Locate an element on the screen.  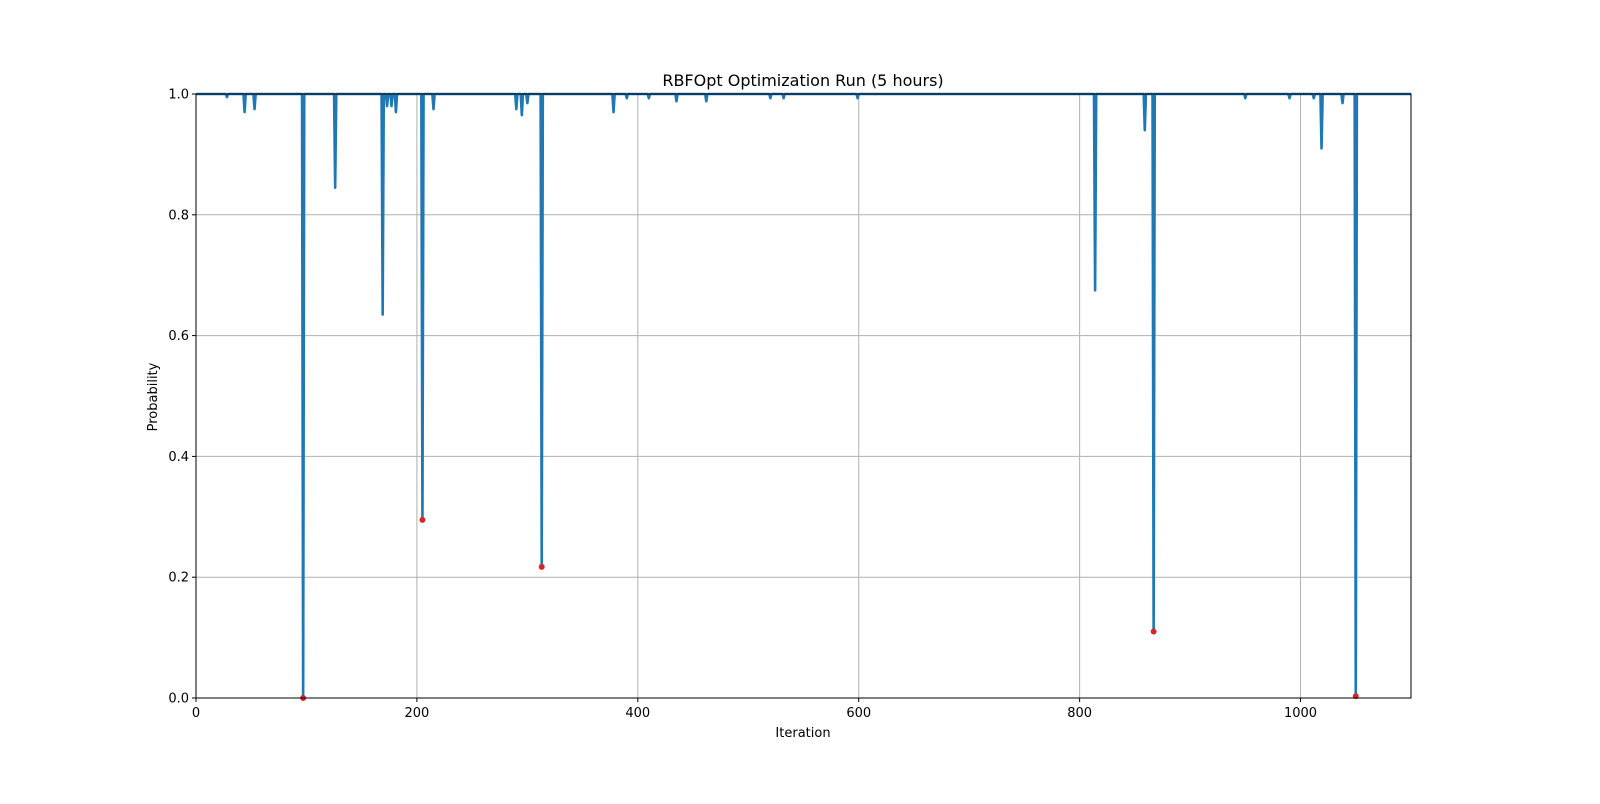
y-tick-label: 0.8 is located at coordinates (178, 215).